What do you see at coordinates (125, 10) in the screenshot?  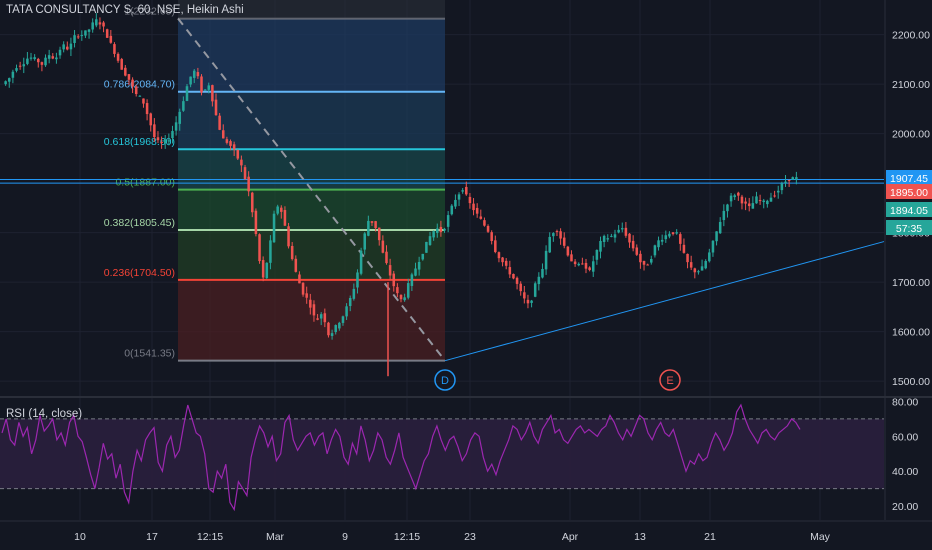 I see `chart-title: TATA CONSULTANCY S, 60, NSE, Heikin Ashi` at bounding box center [125, 10].